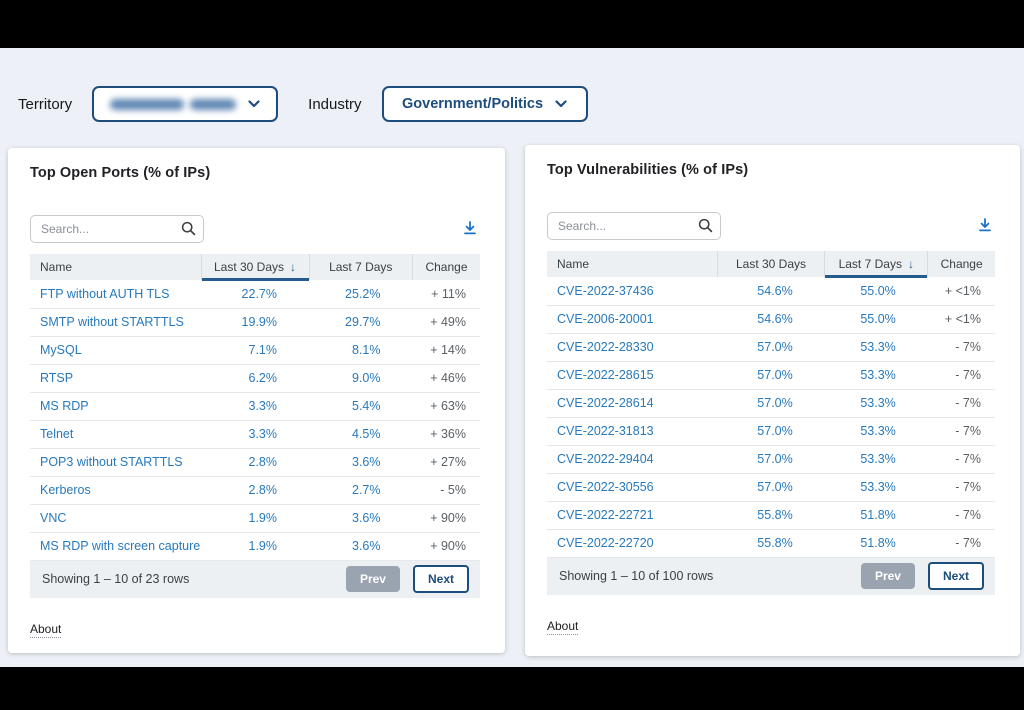 The height and width of the screenshot is (710, 1024). What do you see at coordinates (361, 378) in the screenshot?
I see `value-cell: 9.0%` at bounding box center [361, 378].